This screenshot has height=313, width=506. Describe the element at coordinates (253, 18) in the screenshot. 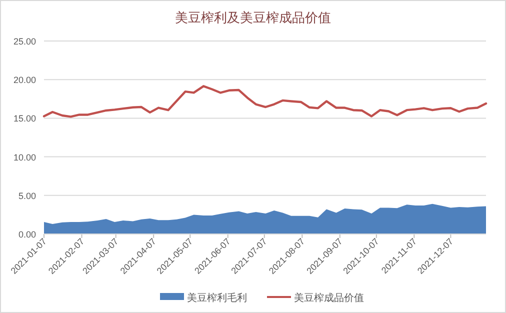

I see `chart-title: 美豆榨利及美豆榨成品价值` at that location.